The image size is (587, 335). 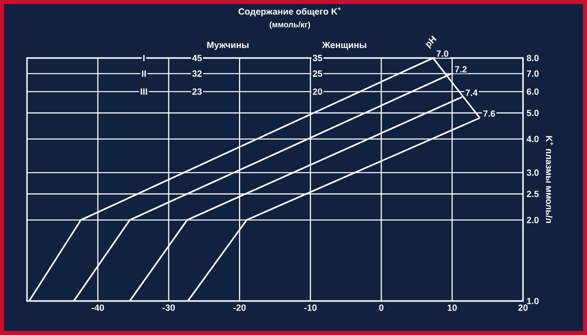 What do you see at coordinates (533, 301) in the screenshot?
I see `y-tick-label: 1.0` at bounding box center [533, 301].